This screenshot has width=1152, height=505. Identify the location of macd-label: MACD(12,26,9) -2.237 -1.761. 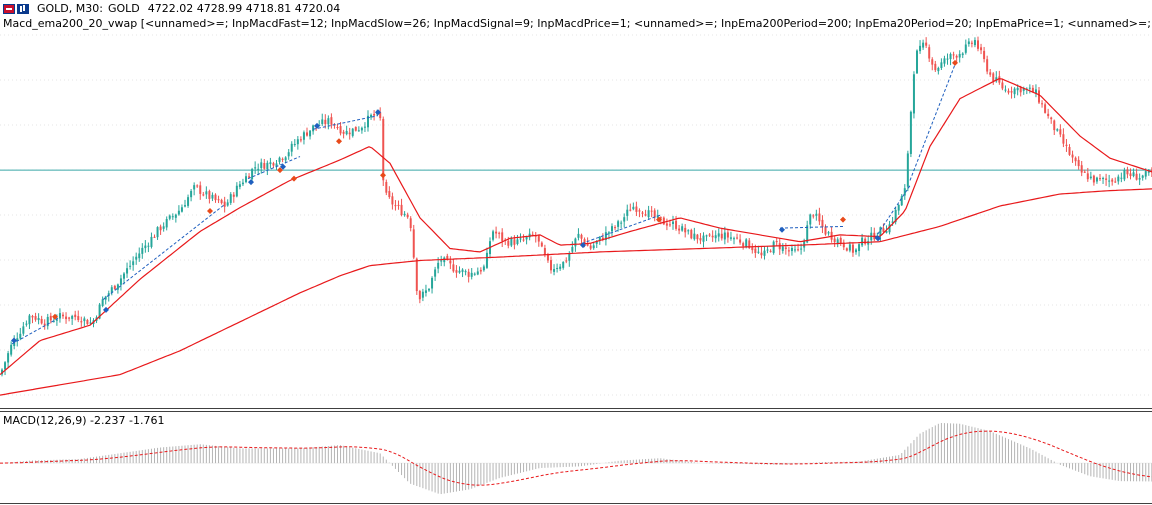
(84, 420).